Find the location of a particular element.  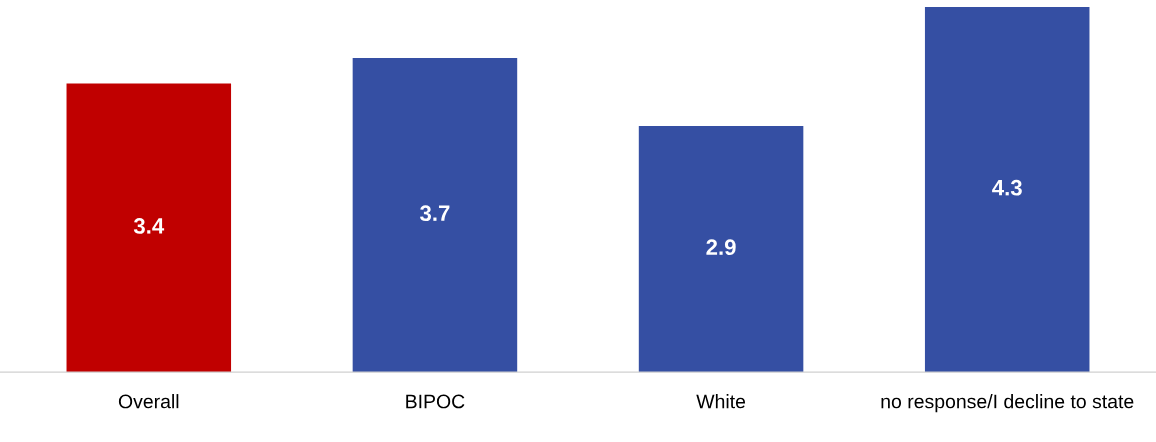

x-tick-label: Overall is located at coordinates (148, 401).